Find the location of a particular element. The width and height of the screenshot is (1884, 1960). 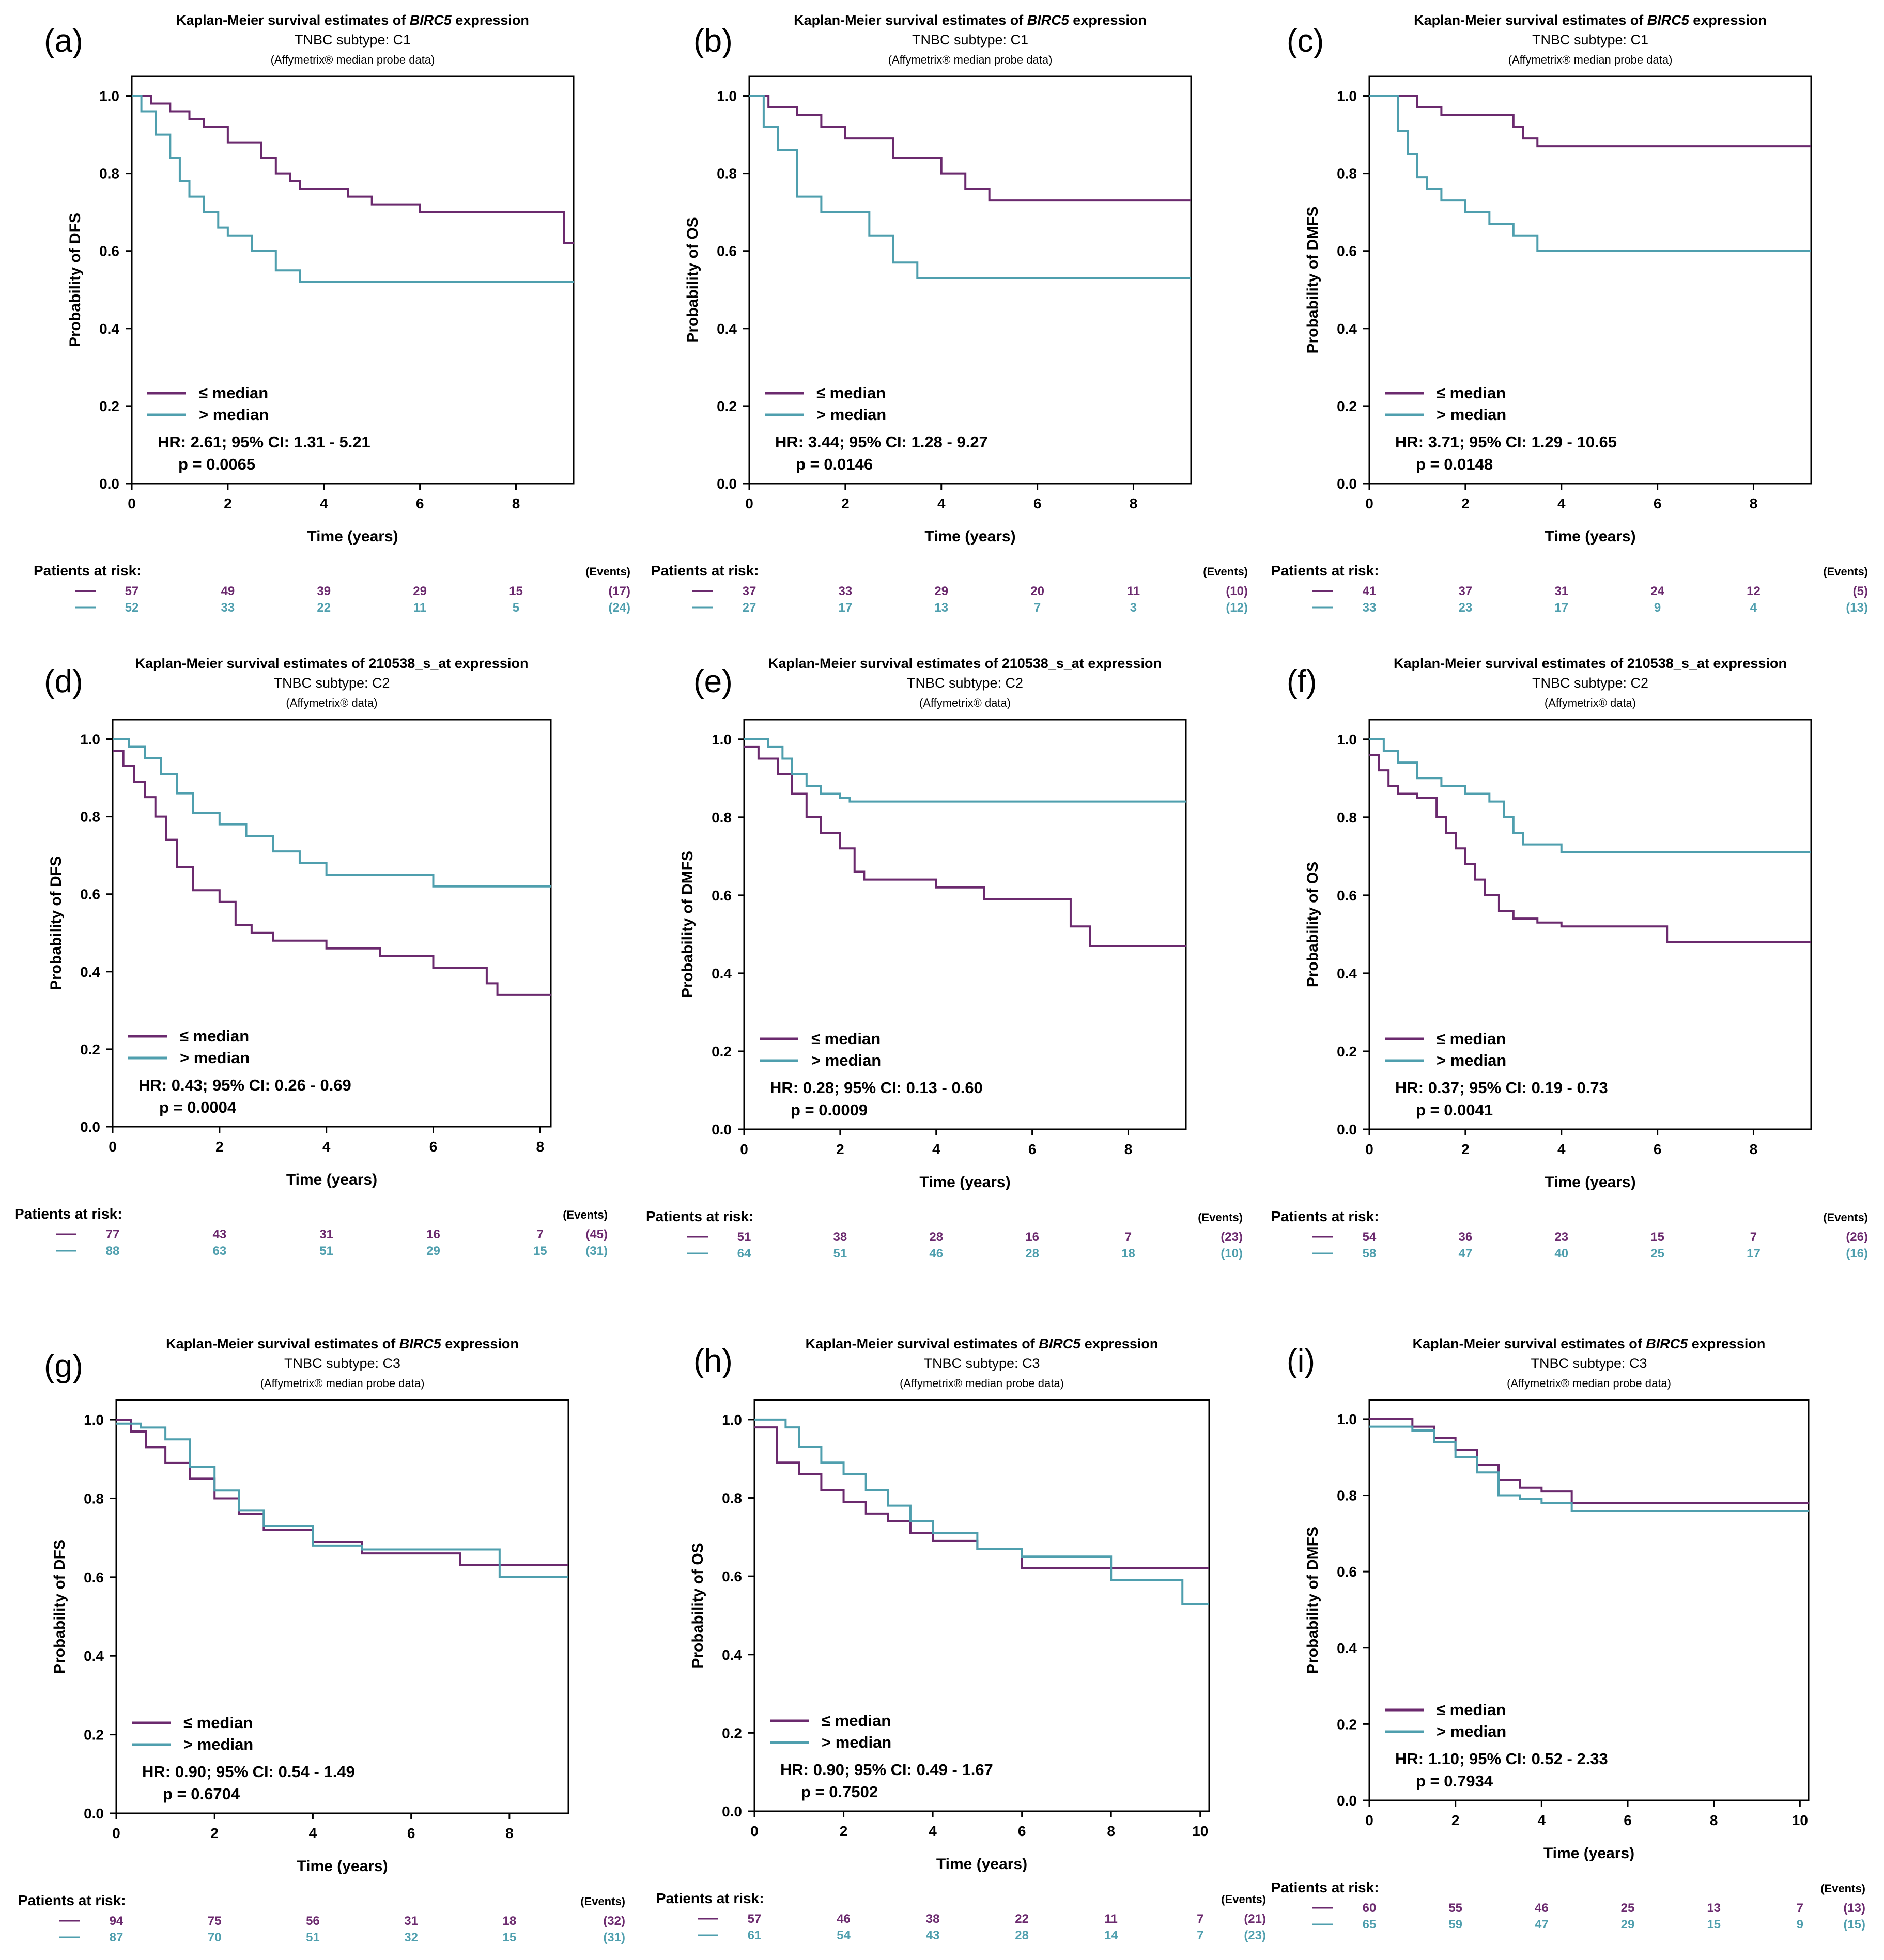

chart-subtitle: TNBC subtype: C3 is located at coordinates (1589, 1363).